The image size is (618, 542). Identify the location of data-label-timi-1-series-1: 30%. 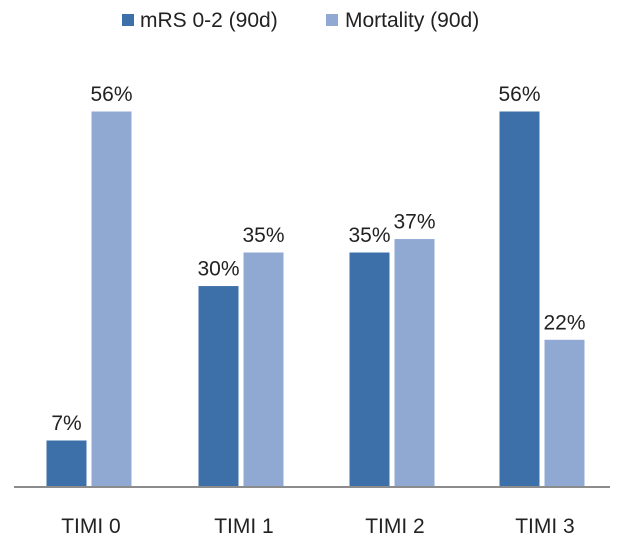
(218, 269).